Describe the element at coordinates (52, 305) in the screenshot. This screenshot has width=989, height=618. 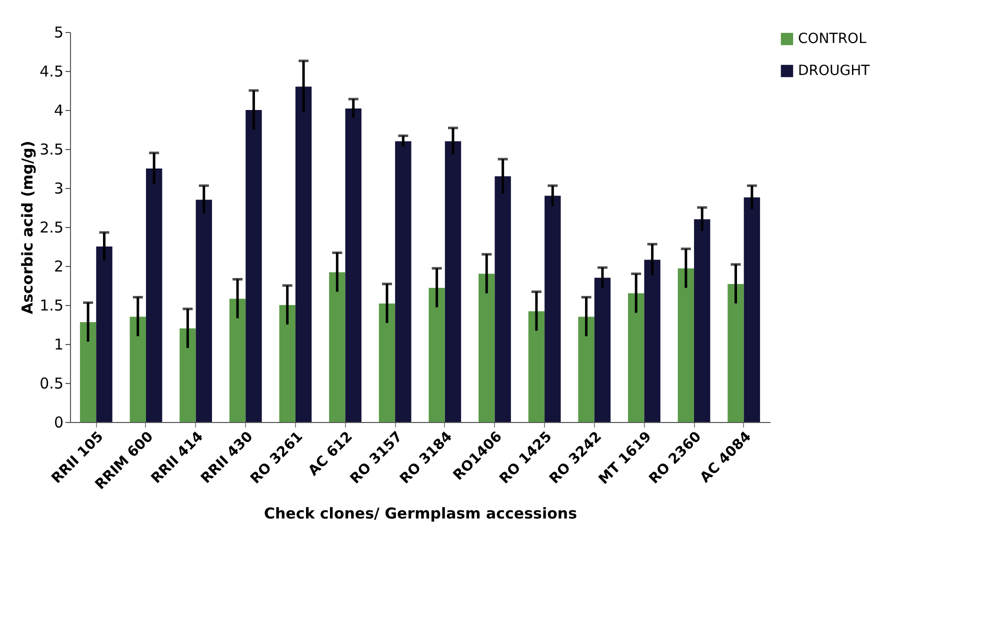
I see `y-tick-label: 1.5` at that location.